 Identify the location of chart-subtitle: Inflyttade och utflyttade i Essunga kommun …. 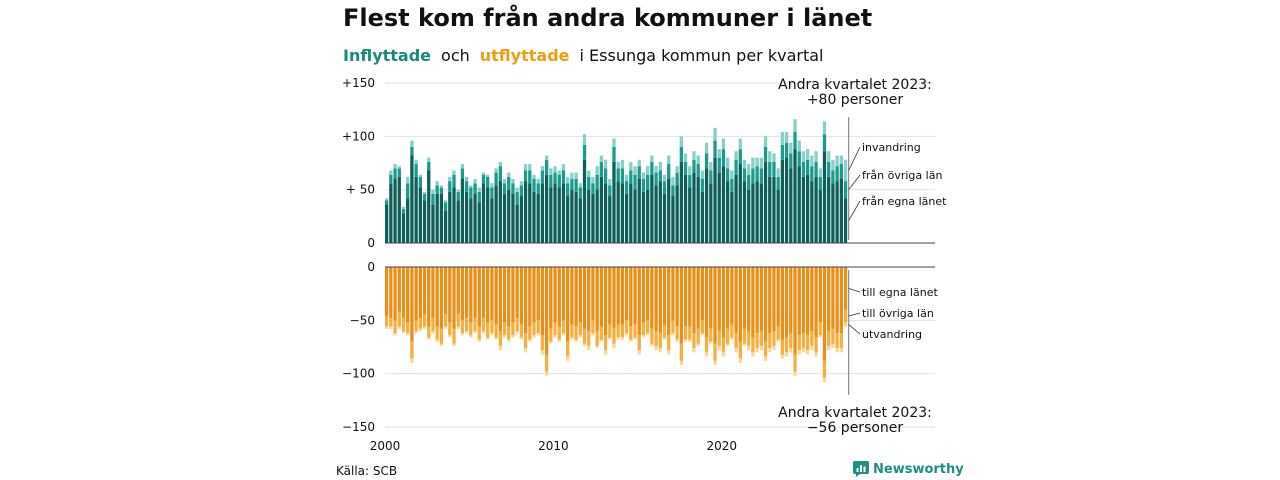
(583, 55).